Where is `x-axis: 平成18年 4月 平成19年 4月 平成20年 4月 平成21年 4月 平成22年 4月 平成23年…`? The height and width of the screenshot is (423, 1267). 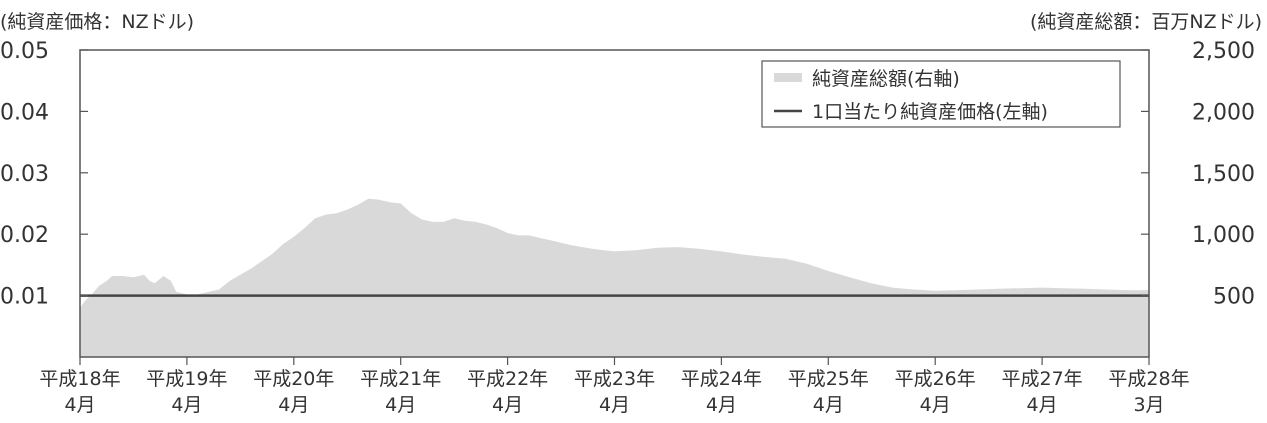 x-axis: 平成18年 4月 平成19年 4月 平成20年 4月 平成21年 4月 平成22年 4月 平成23年… is located at coordinates (614, 386).